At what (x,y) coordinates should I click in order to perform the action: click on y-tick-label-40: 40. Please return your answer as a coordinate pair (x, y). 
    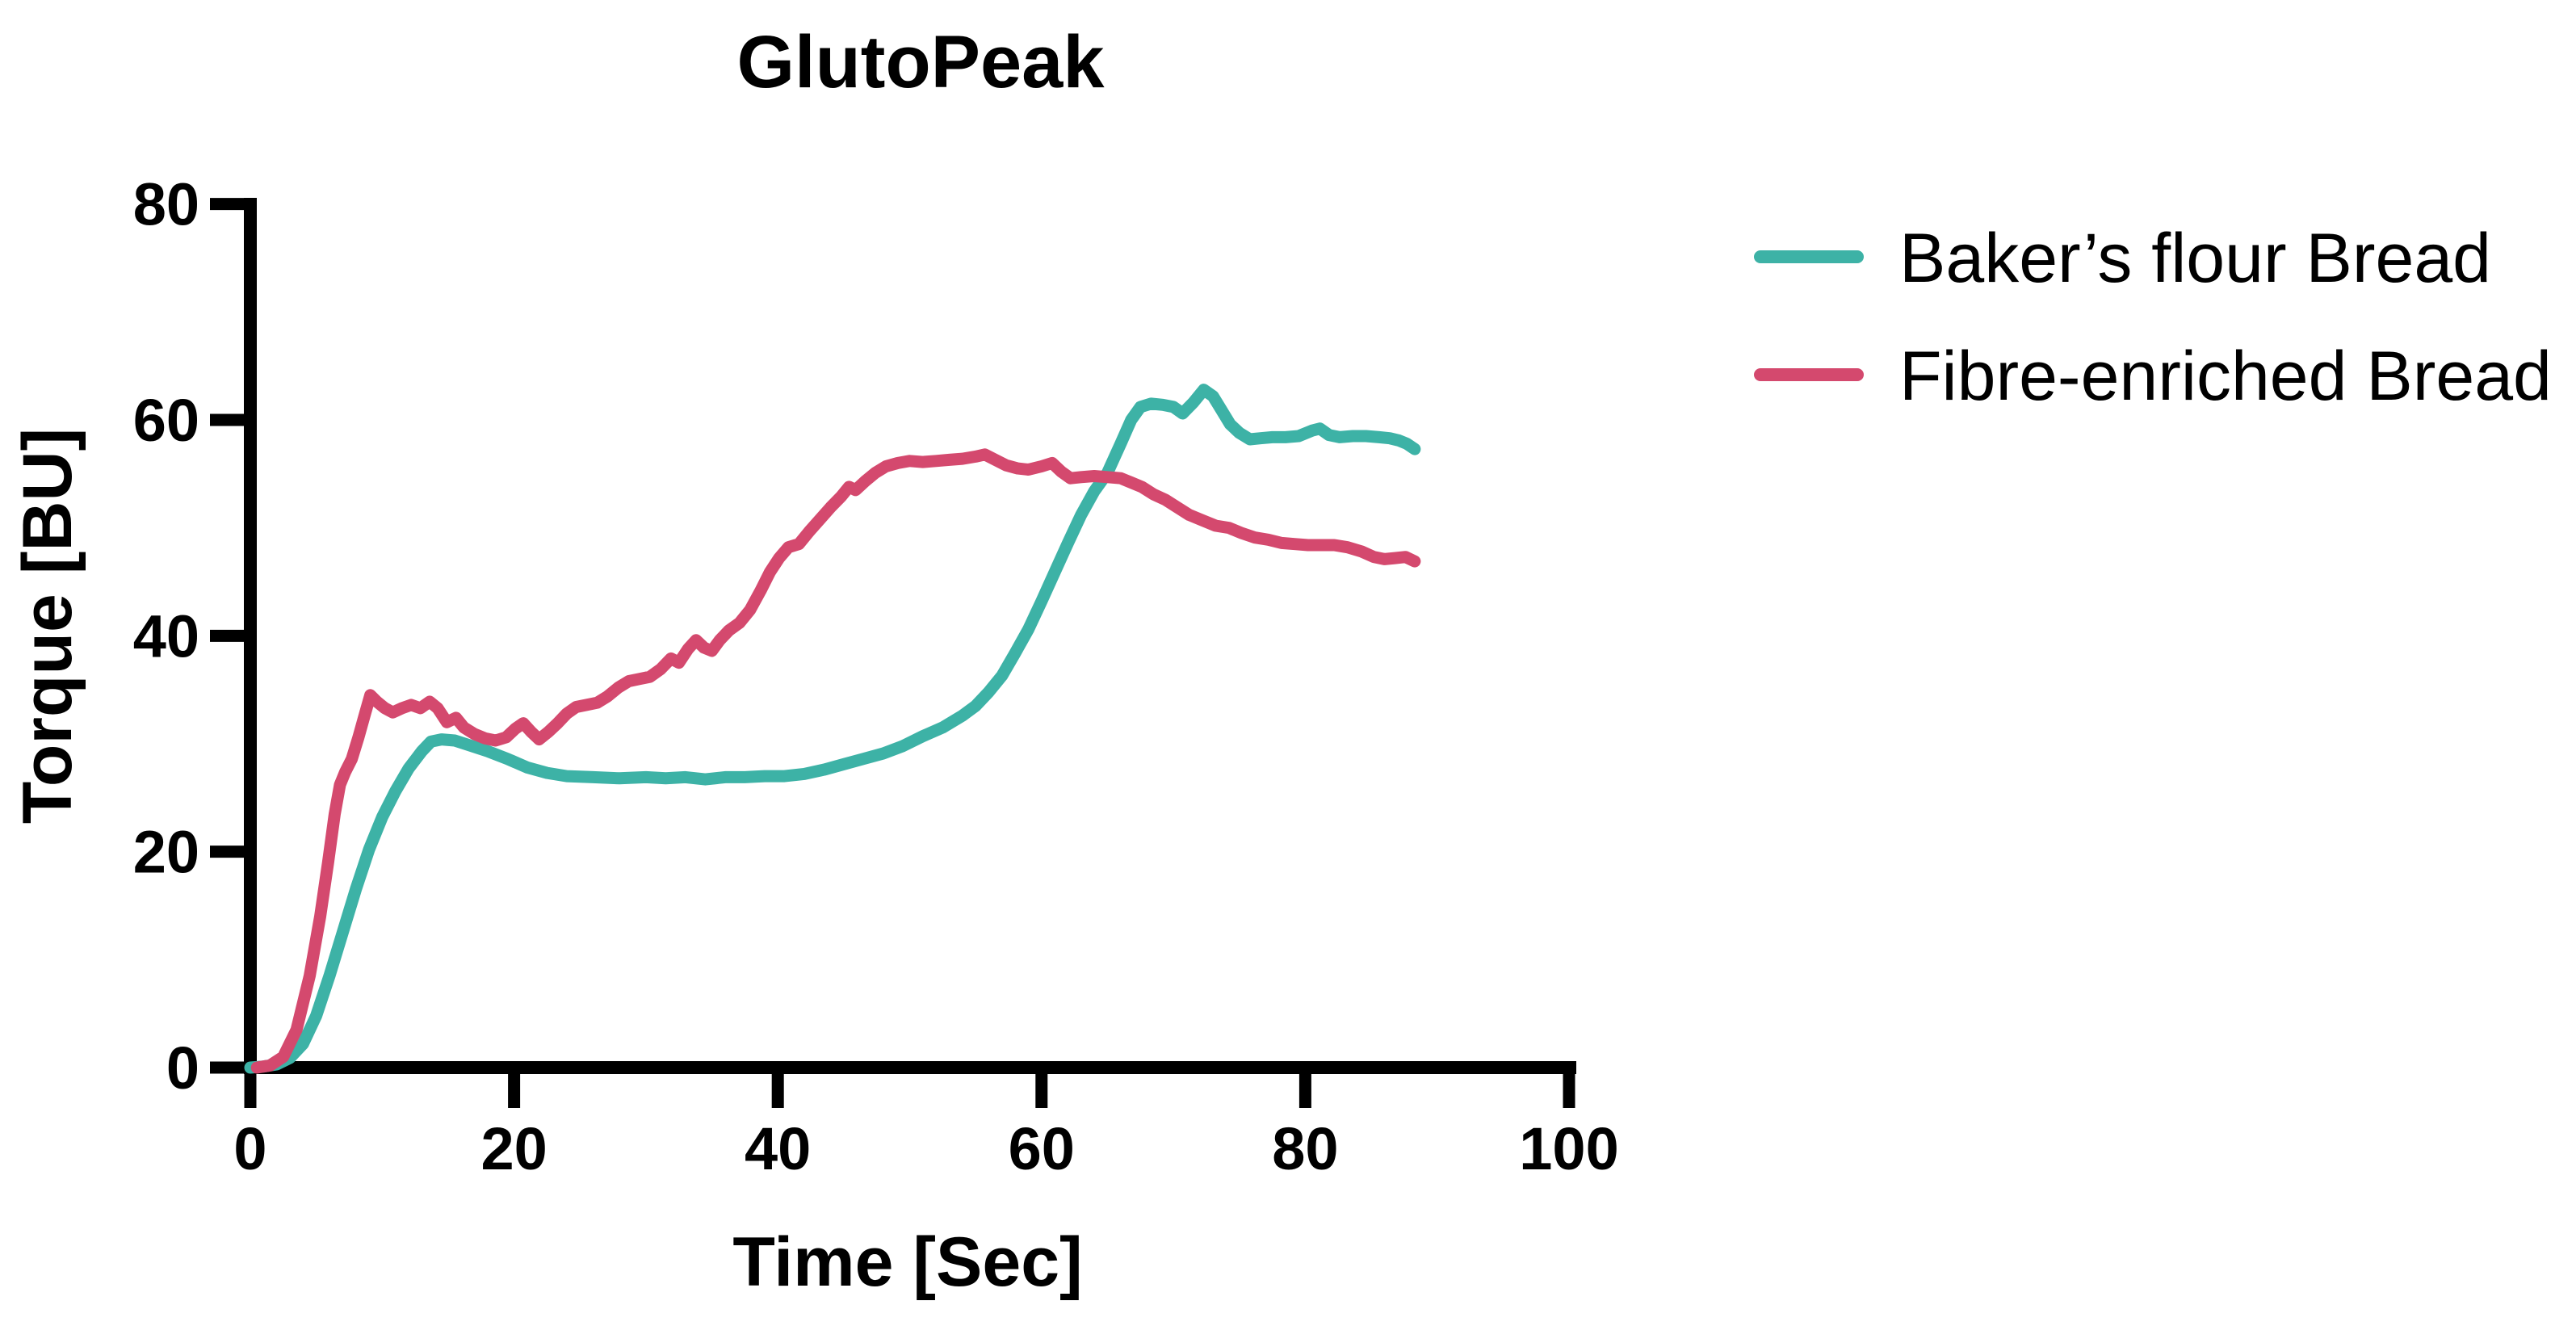
    Looking at the image, I should click on (166, 635).